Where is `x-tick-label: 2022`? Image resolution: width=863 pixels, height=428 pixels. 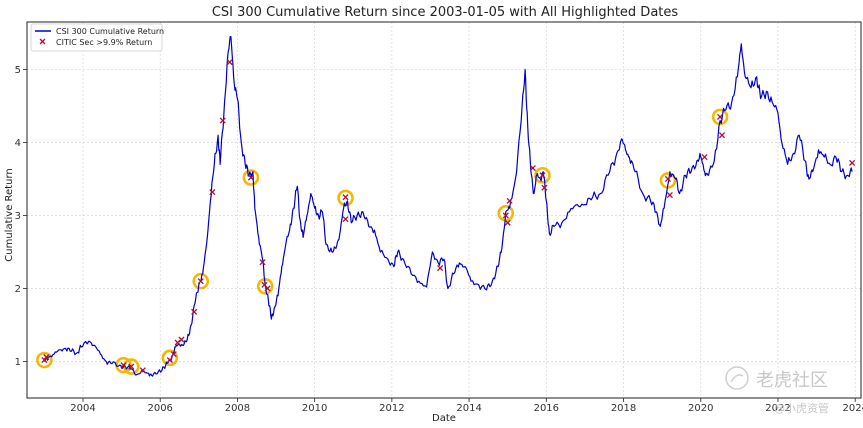
x-tick-label: 2022 is located at coordinates (777, 408).